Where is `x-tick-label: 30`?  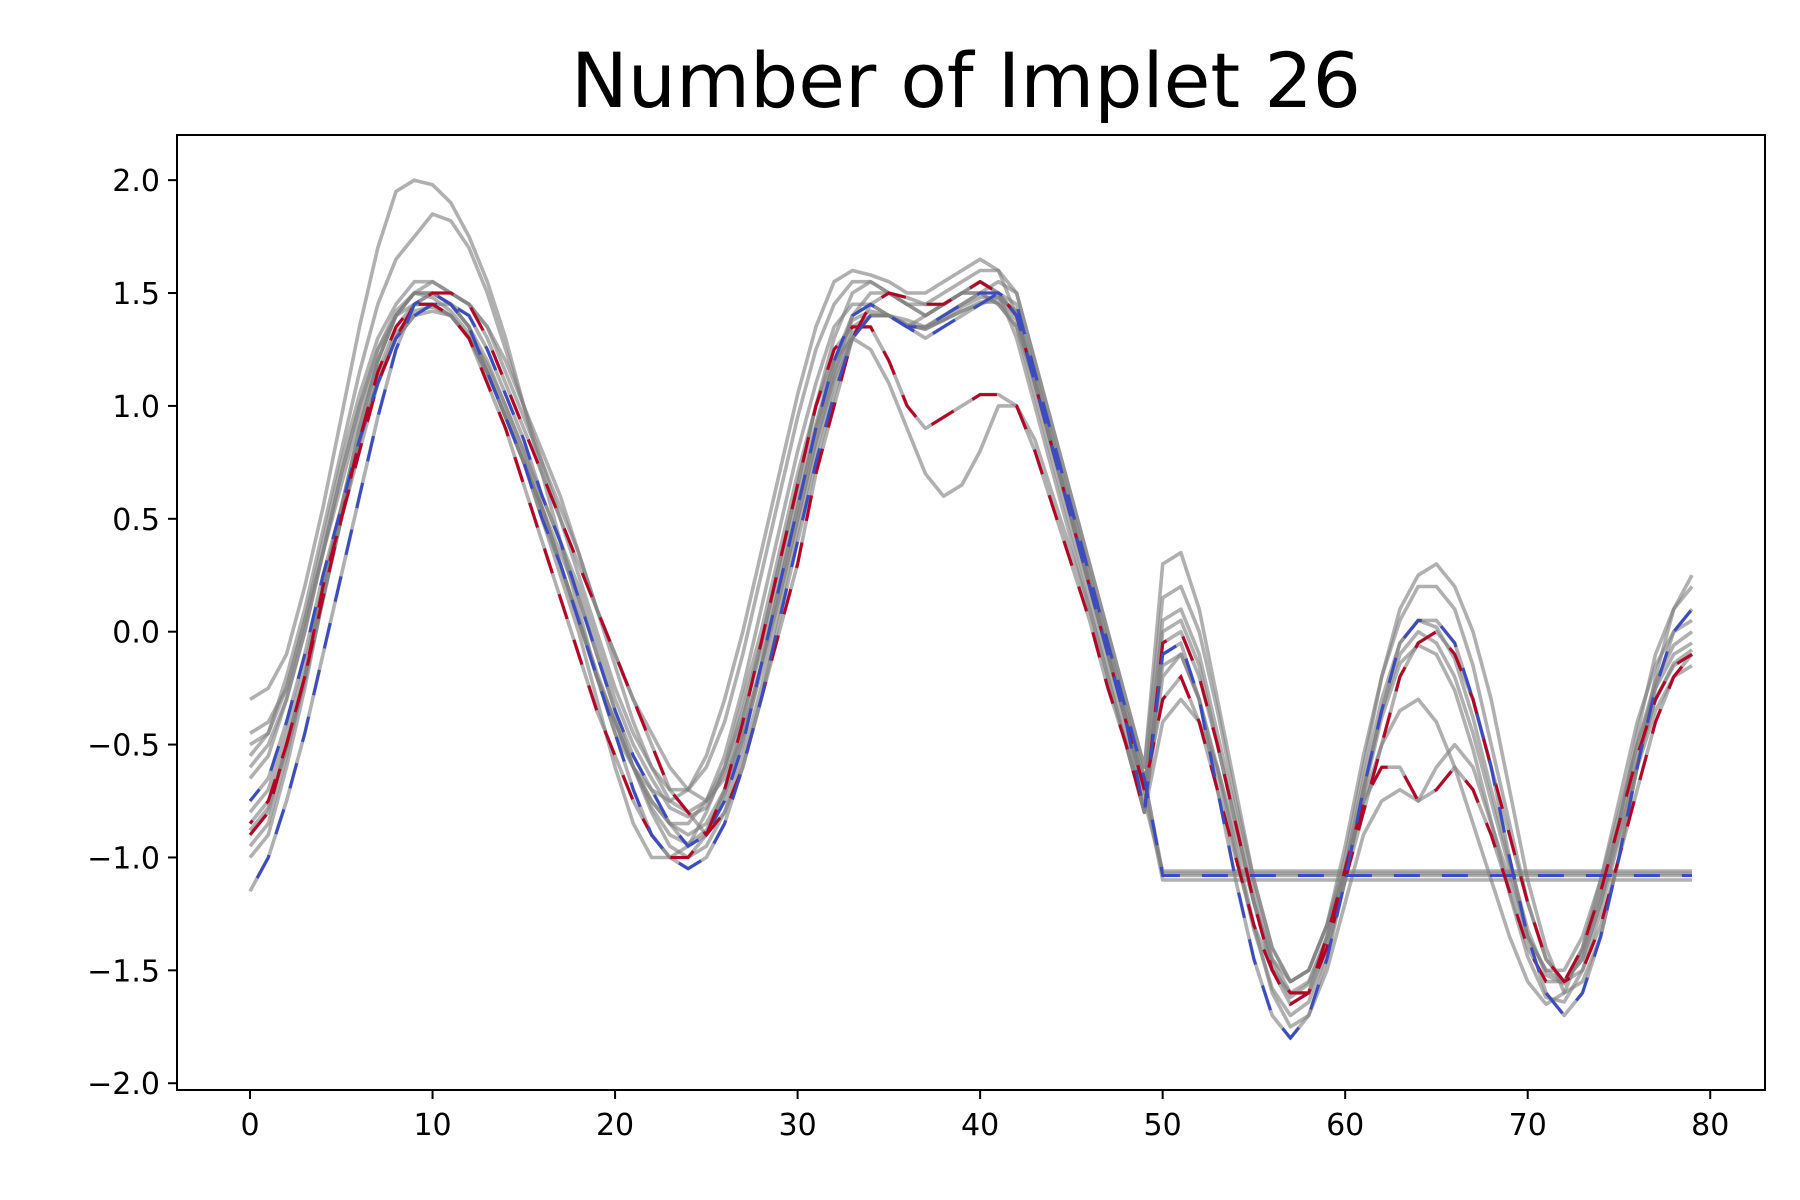 x-tick-label: 30 is located at coordinates (798, 1125).